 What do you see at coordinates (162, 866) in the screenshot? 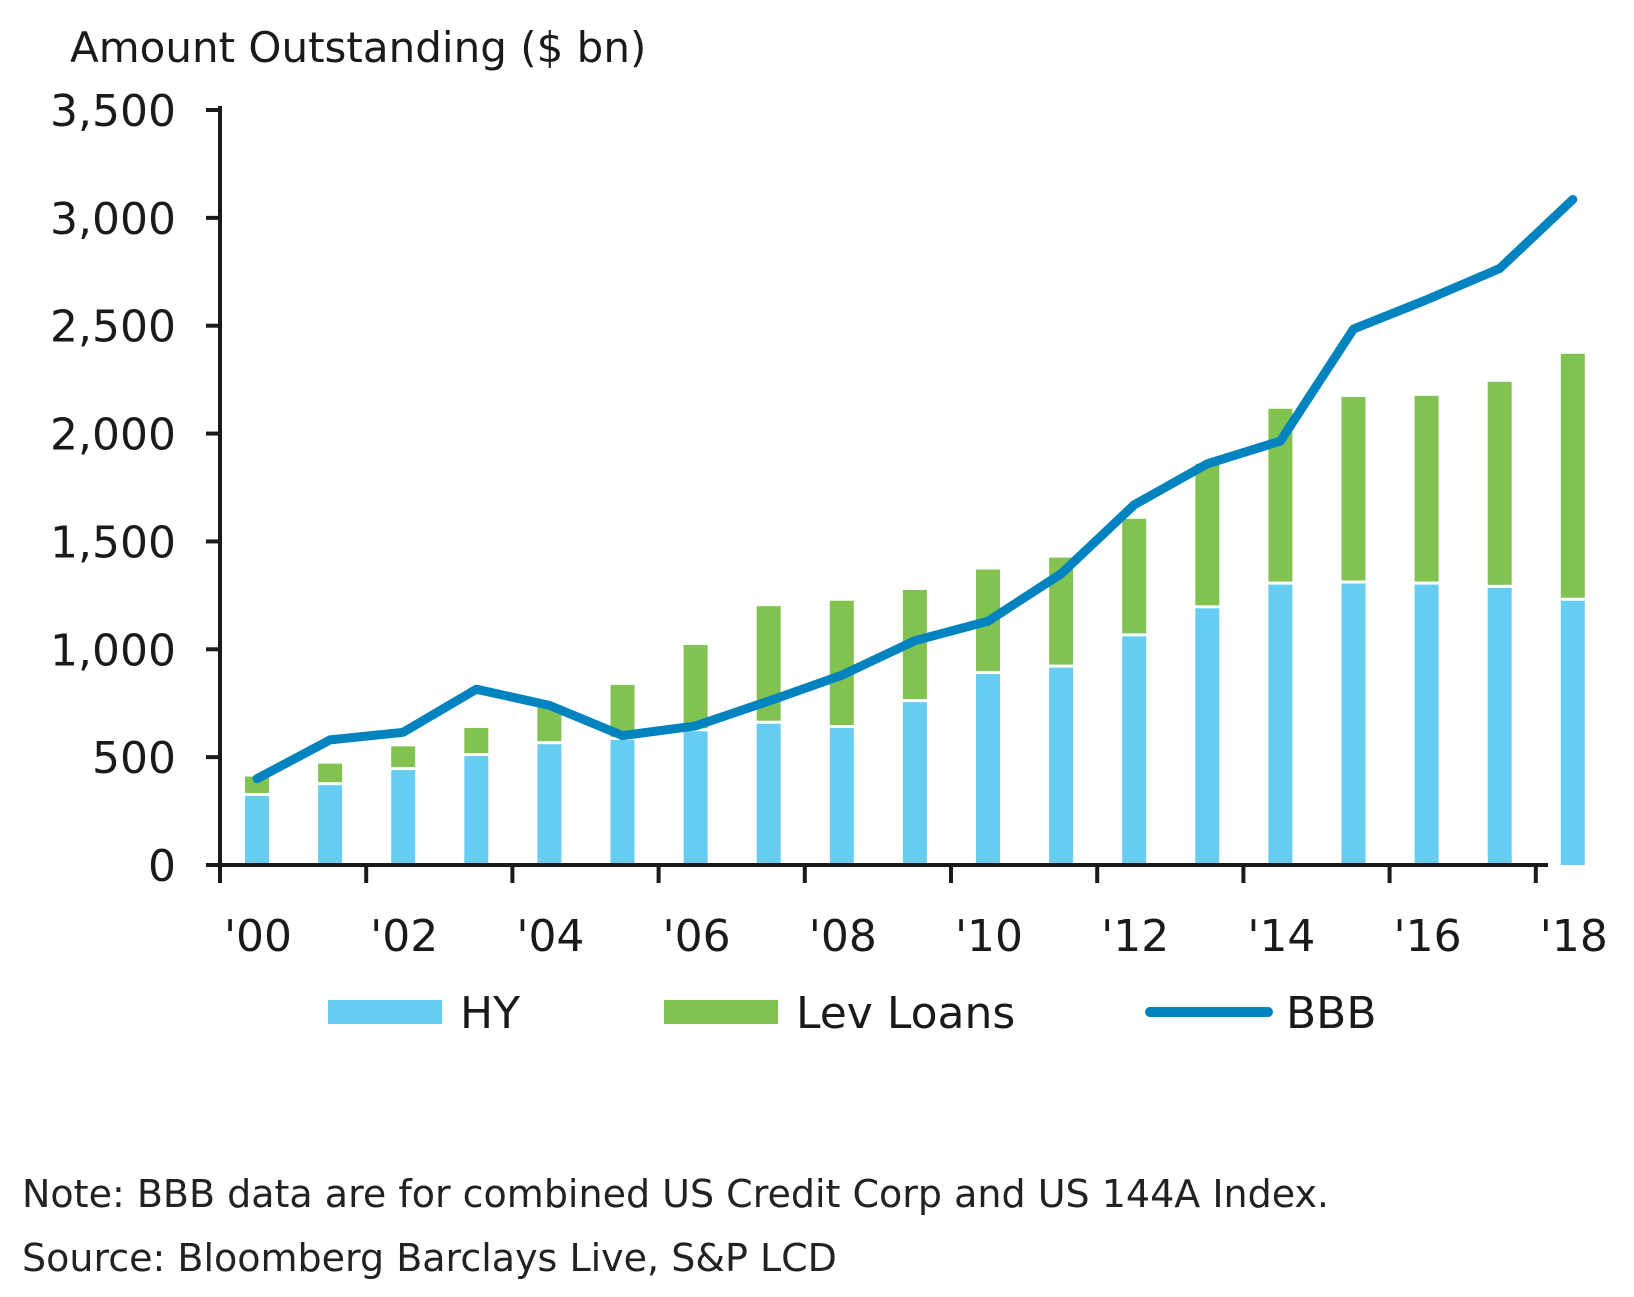
I see `y-tick-label: 0` at bounding box center [162, 866].